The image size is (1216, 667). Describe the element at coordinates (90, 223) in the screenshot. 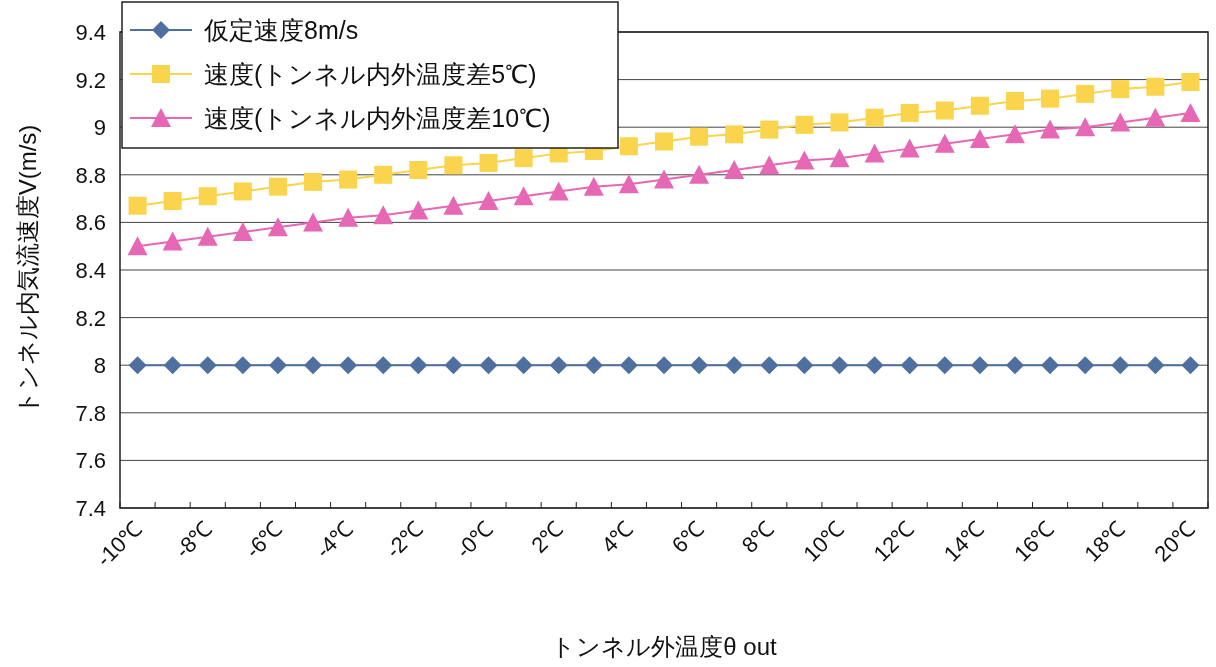

I see `y-tick-label: 8.6` at that location.